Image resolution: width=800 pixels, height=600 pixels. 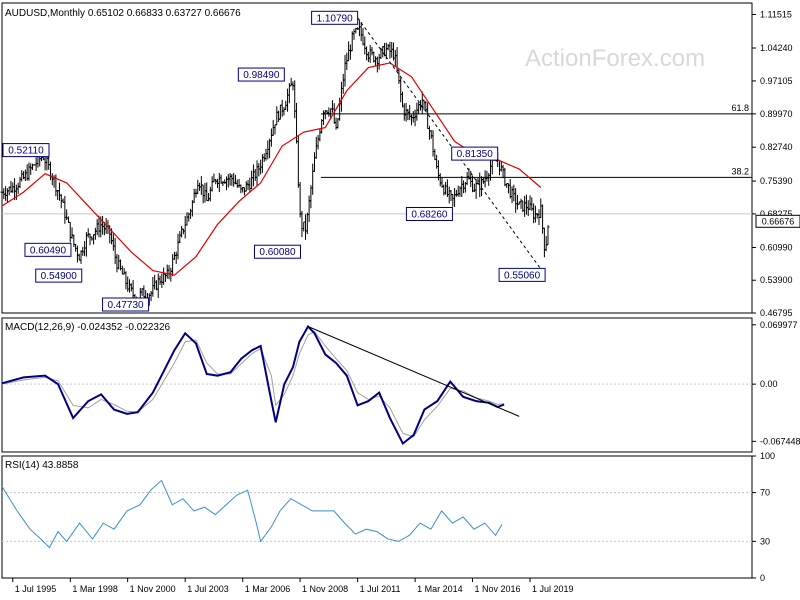 I want to click on price-annotation-label: 1.10790, so click(x=335, y=18).